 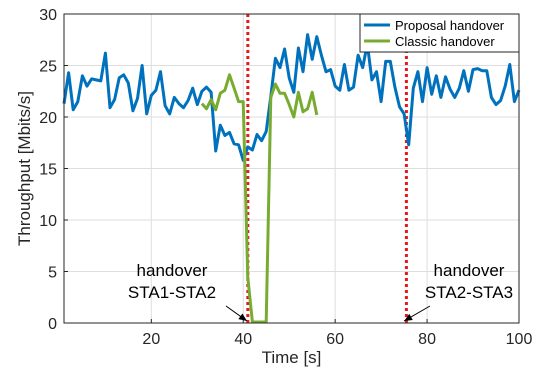 I want to click on y-tick-label: 15, so click(x=48, y=170).